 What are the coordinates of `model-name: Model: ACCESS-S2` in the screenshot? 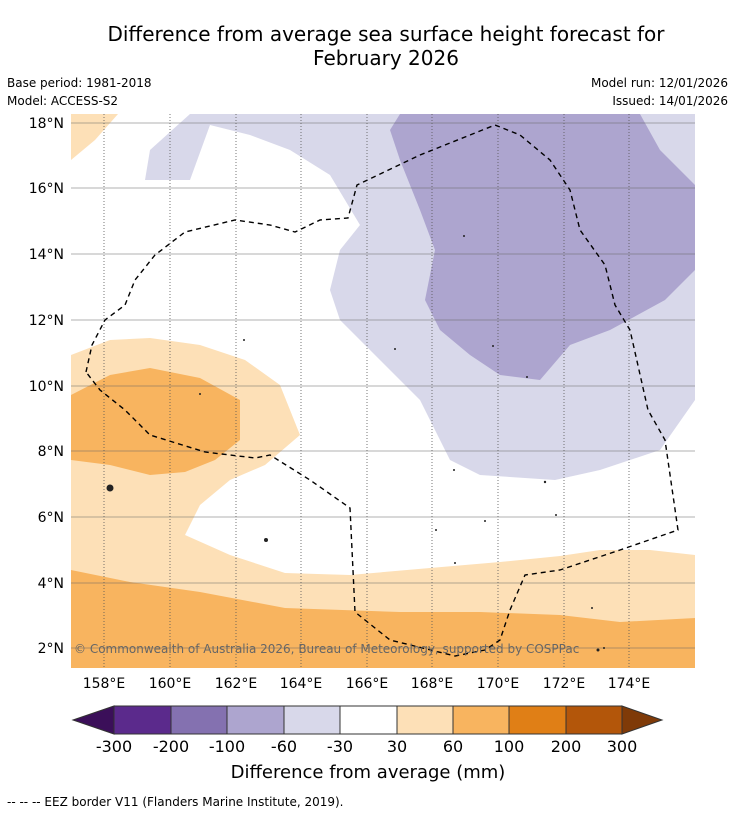 It's located at (63, 101).